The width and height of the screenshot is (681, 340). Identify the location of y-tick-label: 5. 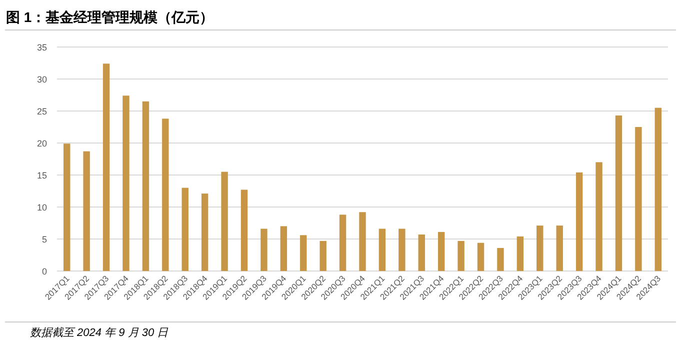
(44, 239).